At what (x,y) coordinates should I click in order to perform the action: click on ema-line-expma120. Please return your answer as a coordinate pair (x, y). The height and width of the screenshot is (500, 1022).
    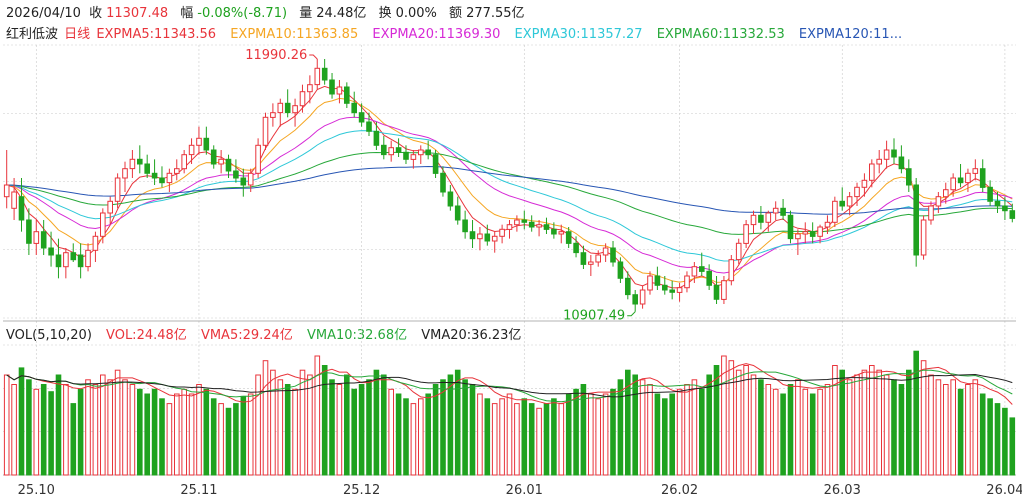
    Looking at the image, I should click on (509, 190).